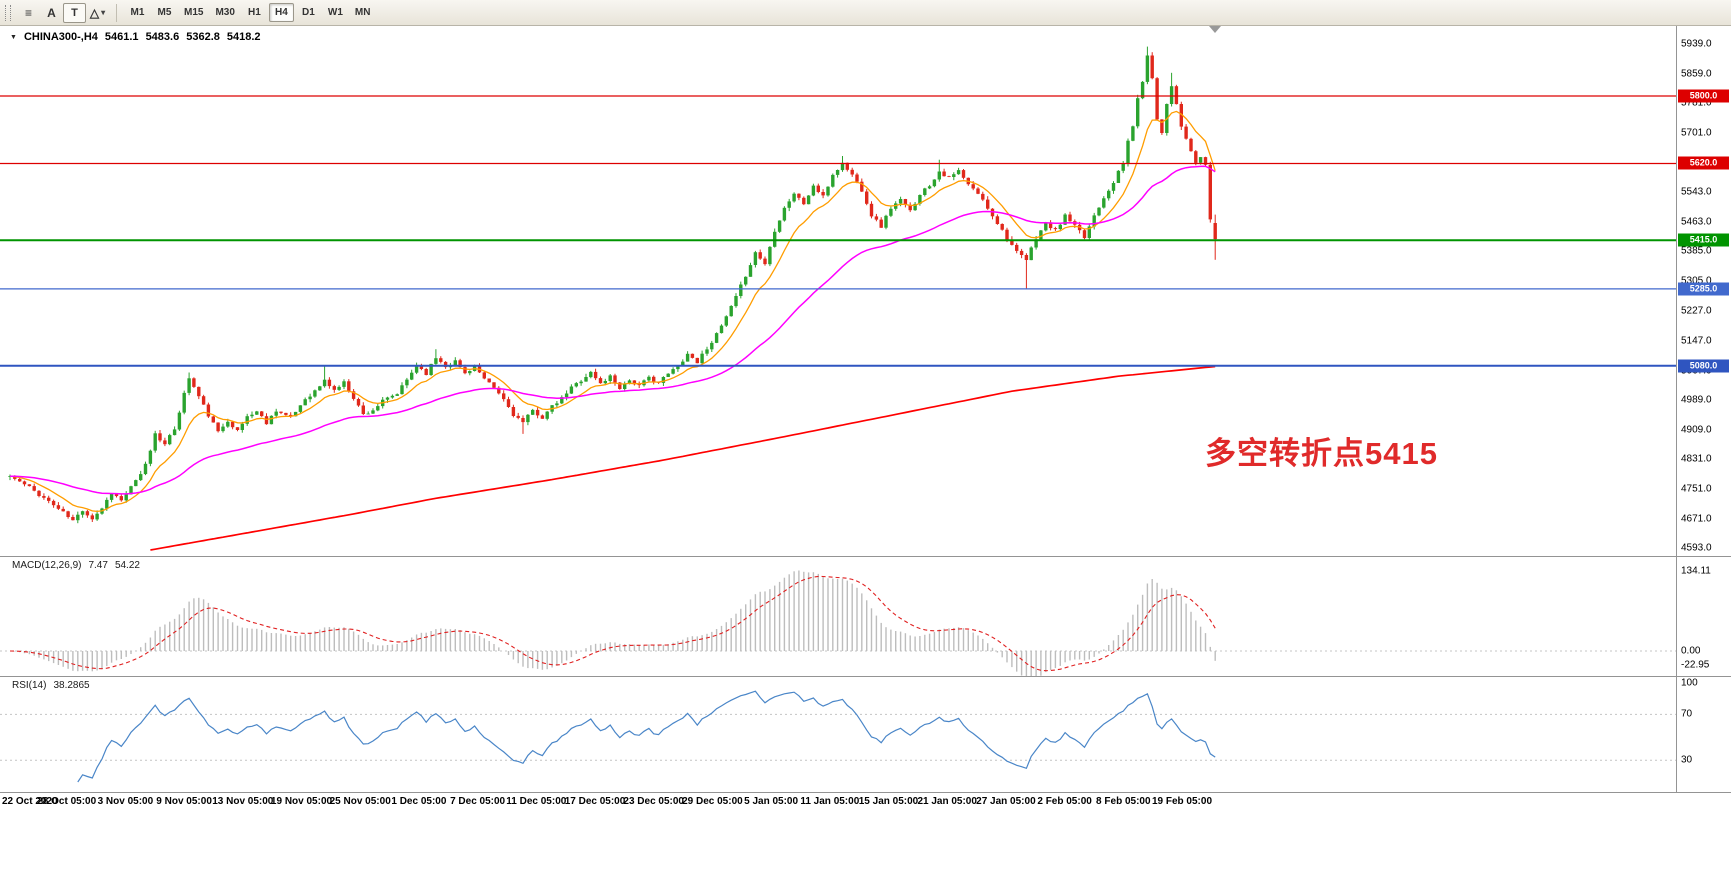 The width and height of the screenshot is (1731, 893). What do you see at coordinates (1704, 616) in the screenshot?
I see `macd-axis: 134.11 0.00 -22.95` at bounding box center [1704, 616].